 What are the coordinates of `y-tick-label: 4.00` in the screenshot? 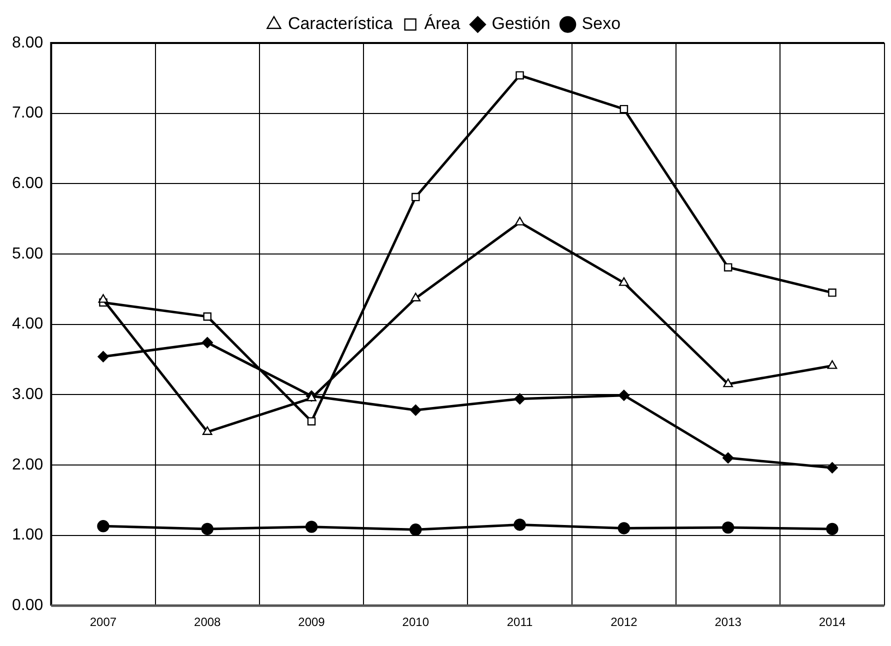 It's located at (28, 324).